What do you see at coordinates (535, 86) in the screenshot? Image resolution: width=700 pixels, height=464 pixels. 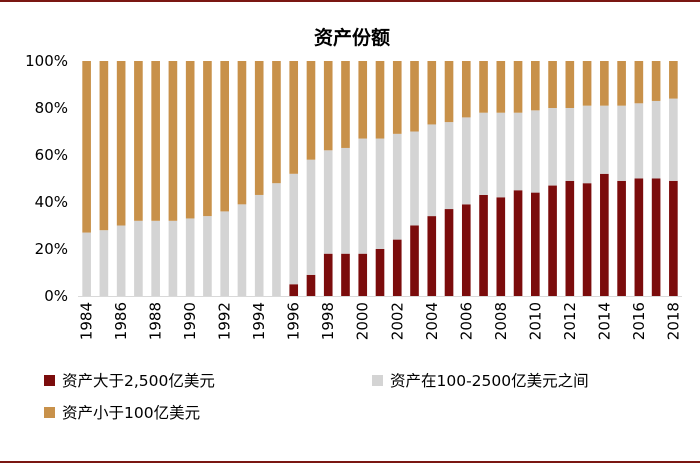 I see `bar-segment-s2-2010` at bounding box center [535, 86].